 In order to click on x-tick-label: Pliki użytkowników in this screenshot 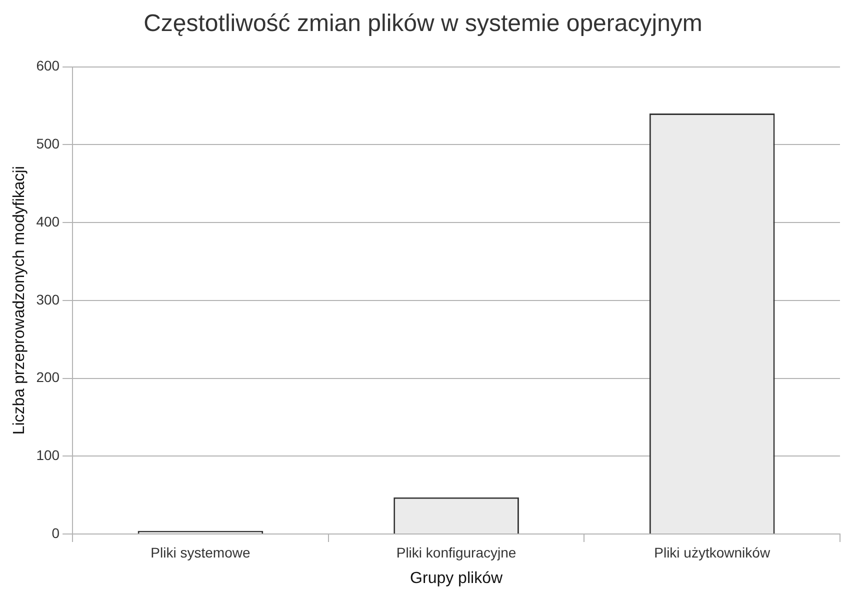, I will do `click(712, 552)`.